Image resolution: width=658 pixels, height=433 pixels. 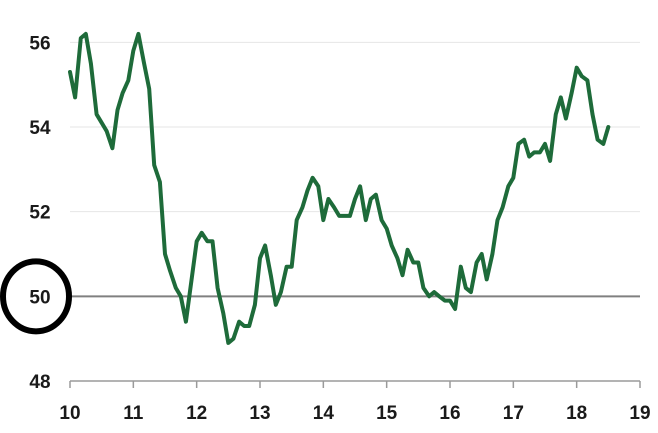 I want to click on y-tick-label: 52, so click(x=39, y=213).